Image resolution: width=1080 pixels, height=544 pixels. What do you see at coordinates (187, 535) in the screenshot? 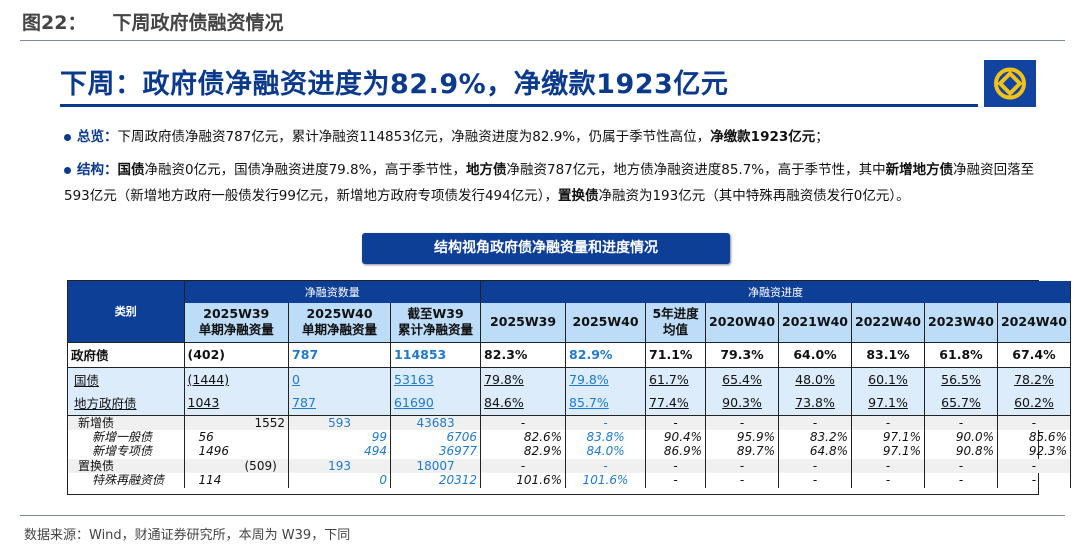
I see `source-note: 数据来源：Wind，财通证券研究所，本周为 W39，下同` at bounding box center [187, 535].